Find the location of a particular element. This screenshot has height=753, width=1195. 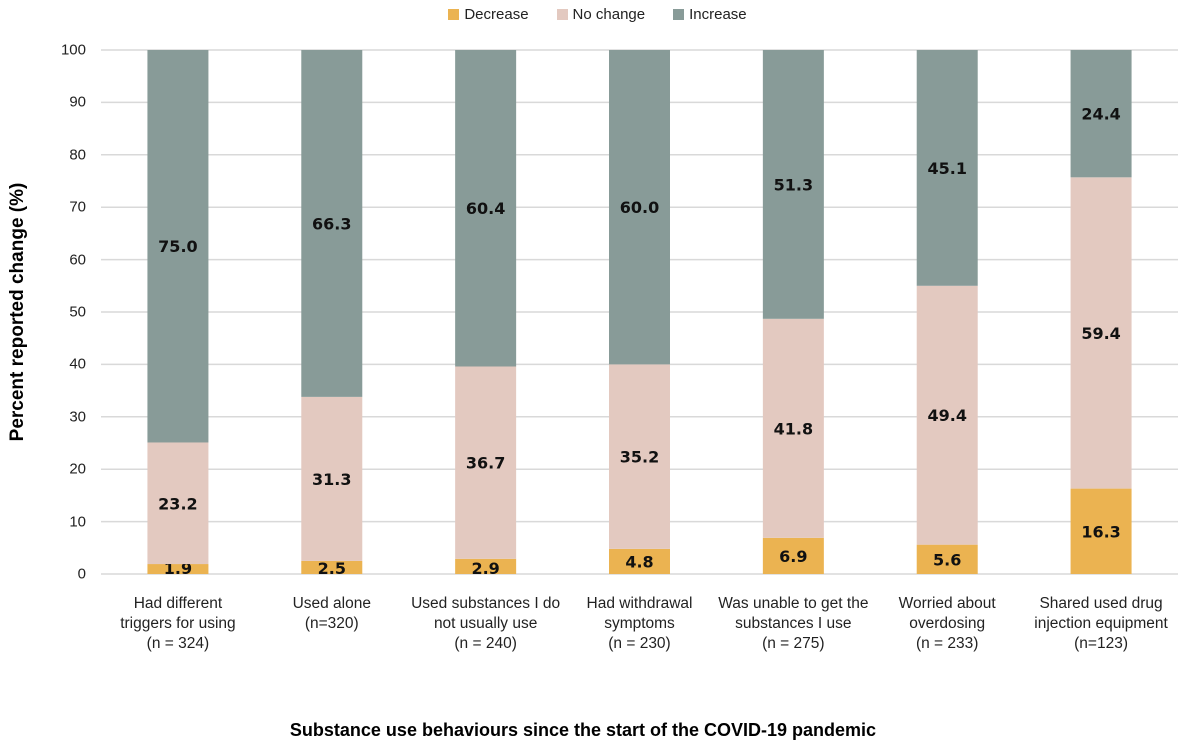

x-tick-label-line: Shared used drug is located at coordinates (1101, 603).